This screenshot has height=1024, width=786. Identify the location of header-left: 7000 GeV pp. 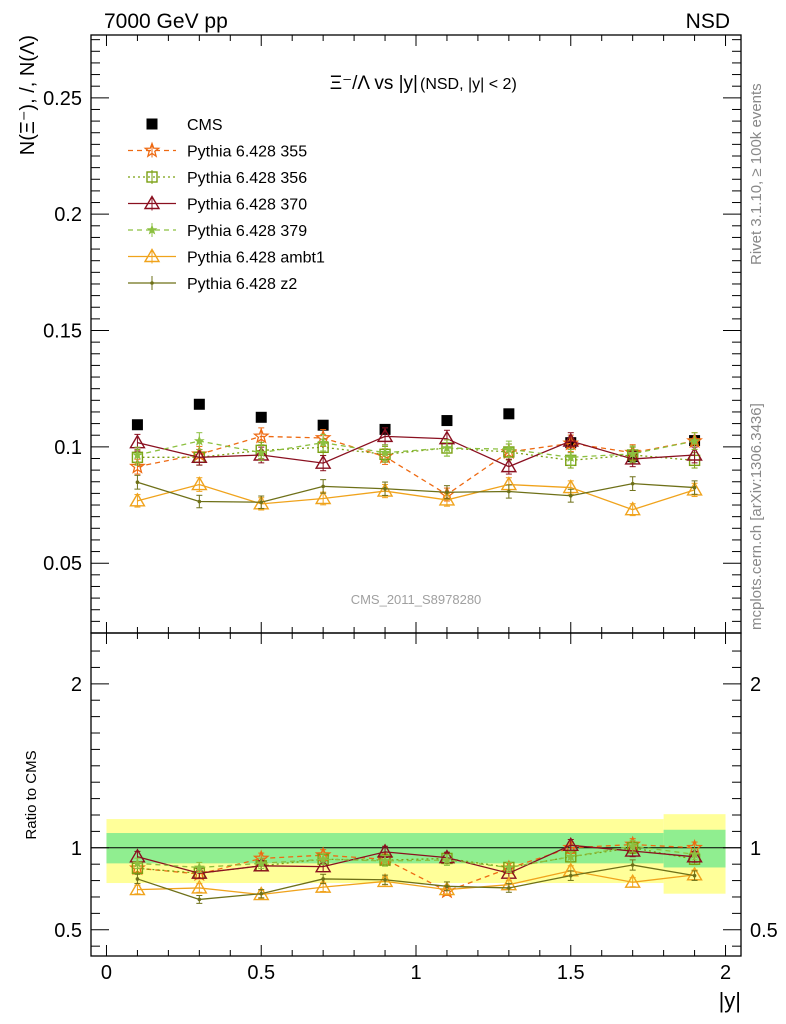
(166, 21).